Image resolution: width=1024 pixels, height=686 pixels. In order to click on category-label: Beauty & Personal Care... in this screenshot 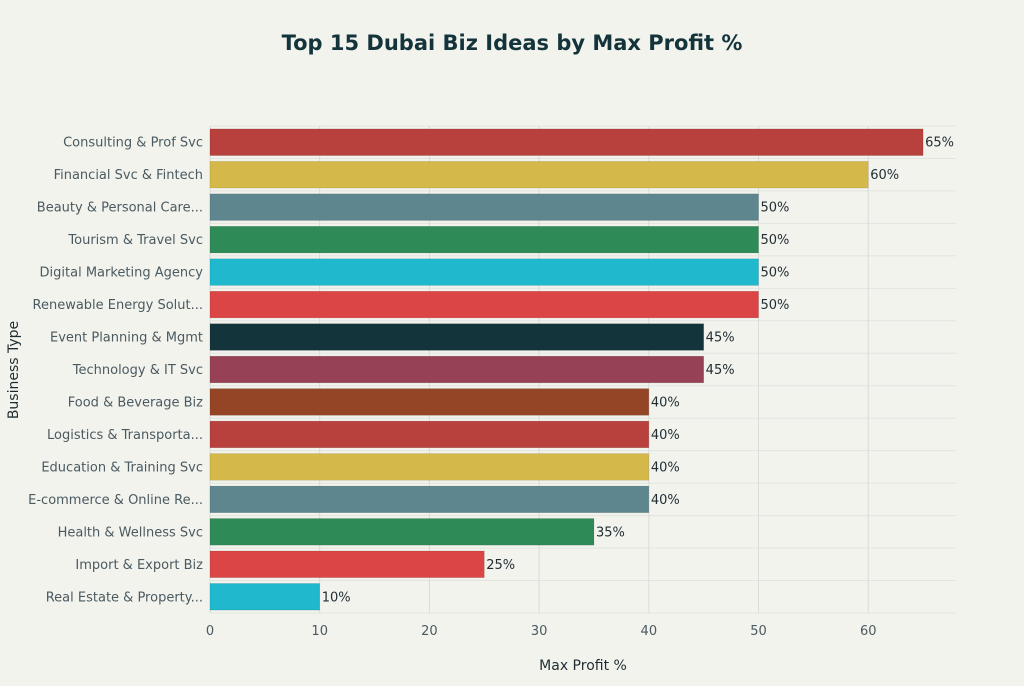, I will do `click(120, 208)`.